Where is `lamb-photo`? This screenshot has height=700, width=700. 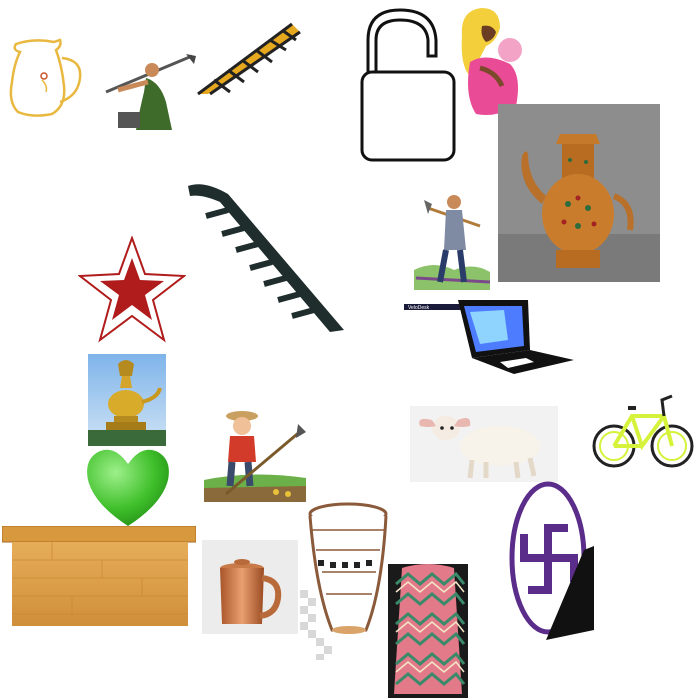 lamb-photo is located at coordinates (484, 444).